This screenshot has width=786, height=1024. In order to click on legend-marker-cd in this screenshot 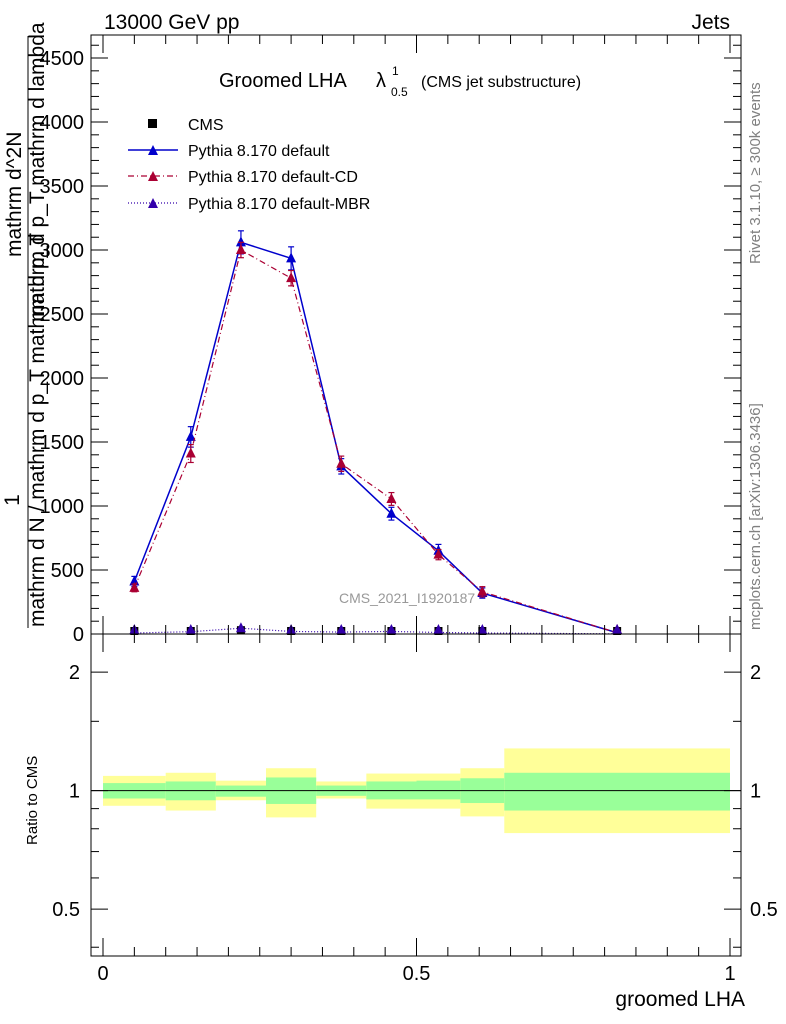, I will do `click(153, 176)`.